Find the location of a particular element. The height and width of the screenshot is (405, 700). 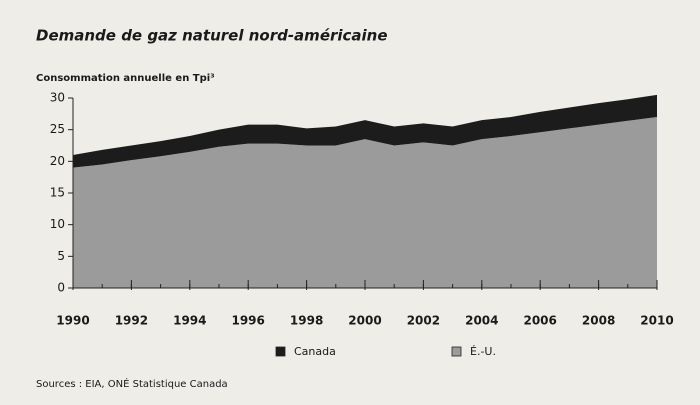

source: Sources : EIA, ONÉ Statistique Canada is located at coordinates (132, 383).